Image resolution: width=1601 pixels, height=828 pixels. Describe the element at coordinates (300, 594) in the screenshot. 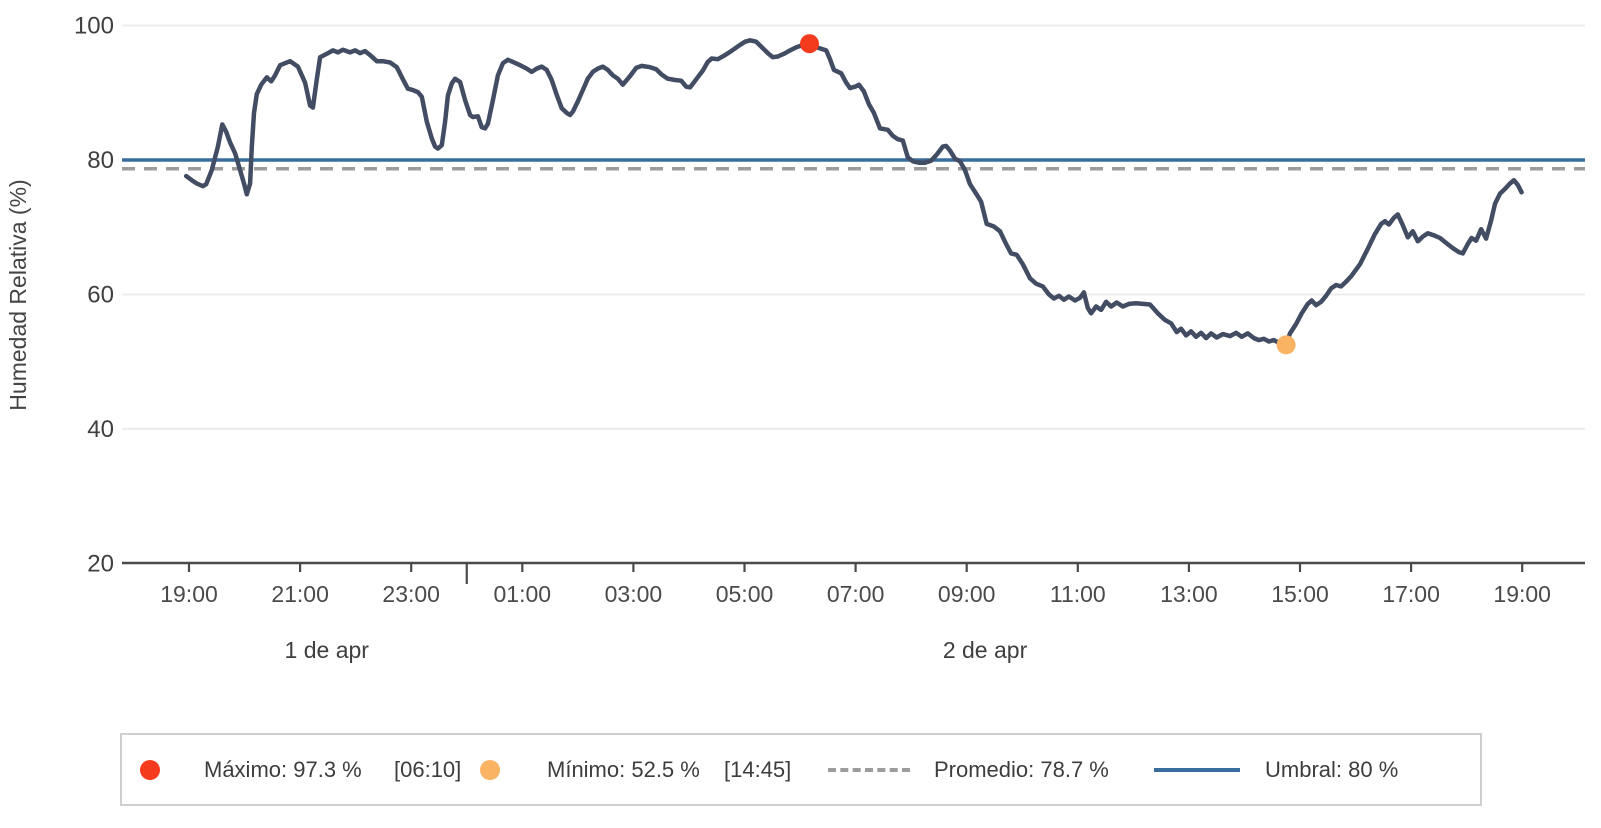

I see `x-tick-label: 21:00` at that location.